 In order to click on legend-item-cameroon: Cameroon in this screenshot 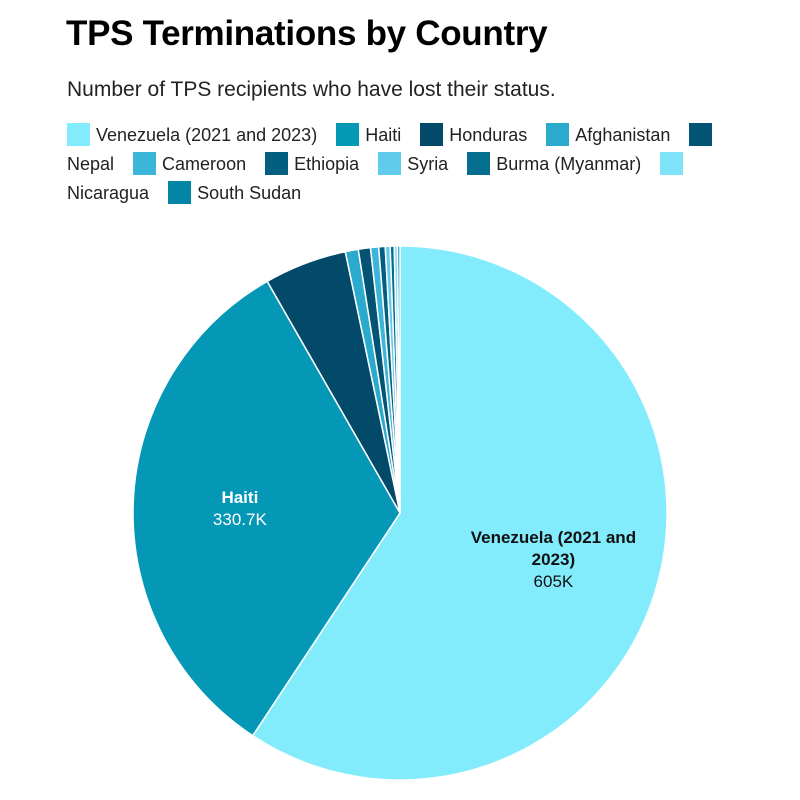, I will do `click(190, 163)`.